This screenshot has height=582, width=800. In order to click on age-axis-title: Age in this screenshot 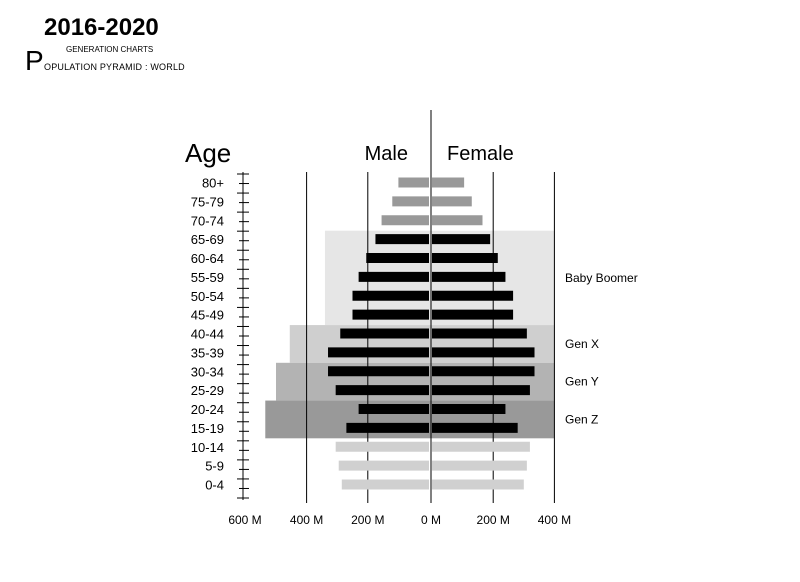, I will do `click(208, 153)`.